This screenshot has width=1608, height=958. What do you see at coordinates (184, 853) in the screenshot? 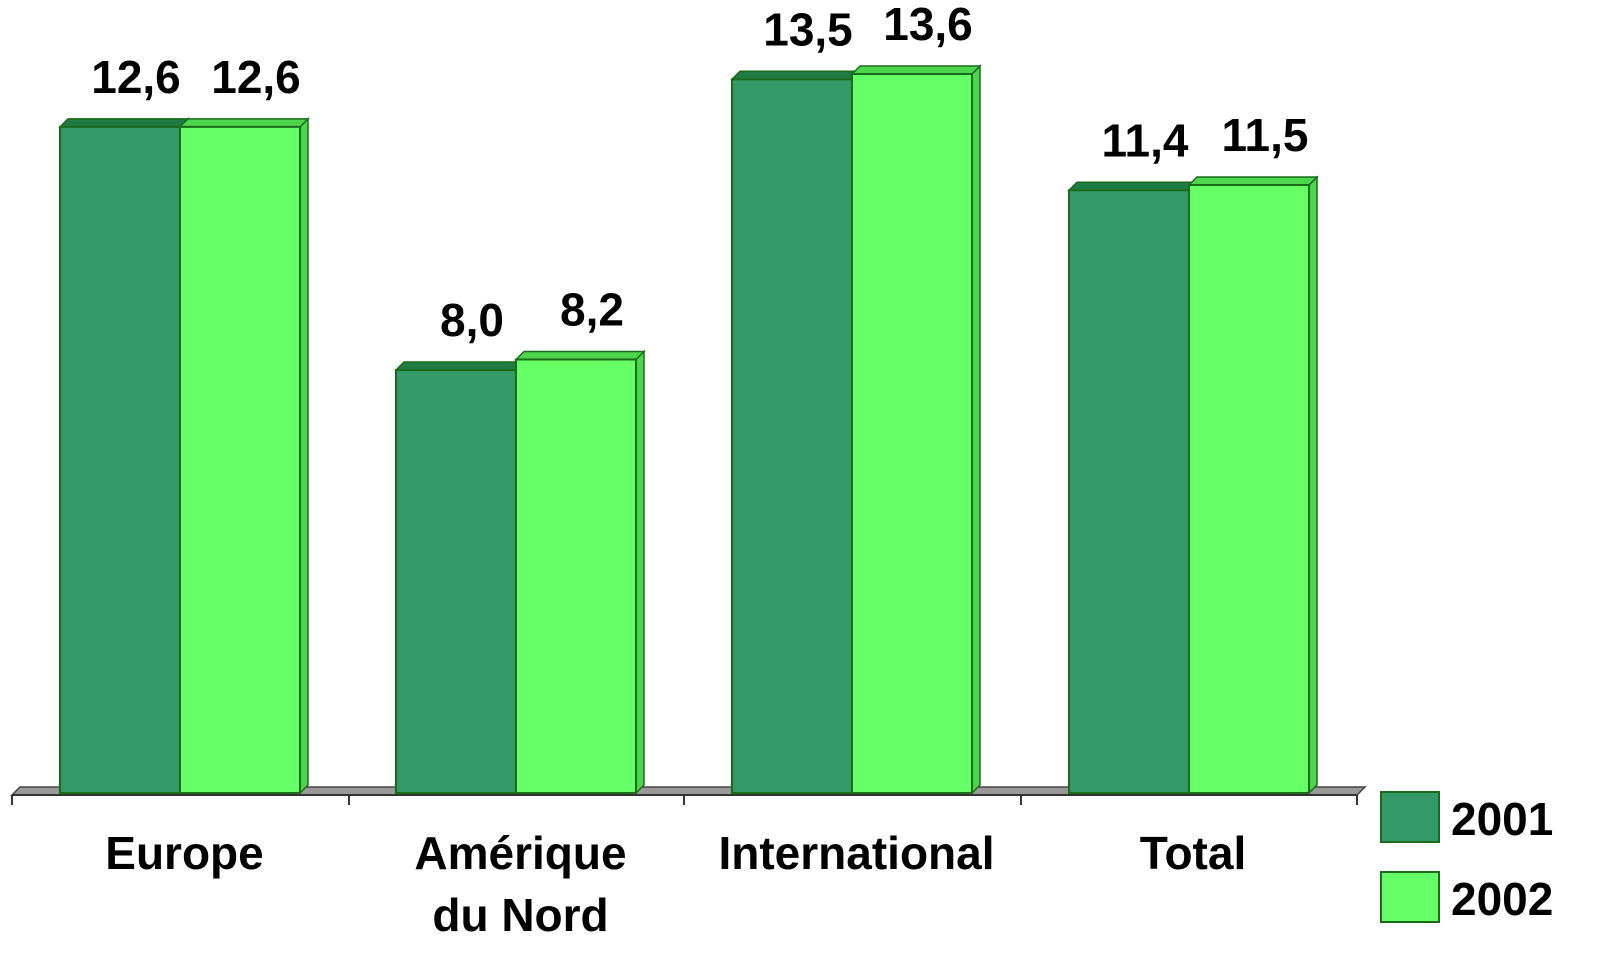
I see `category-label: Europe` at bounding box center [184, 853].